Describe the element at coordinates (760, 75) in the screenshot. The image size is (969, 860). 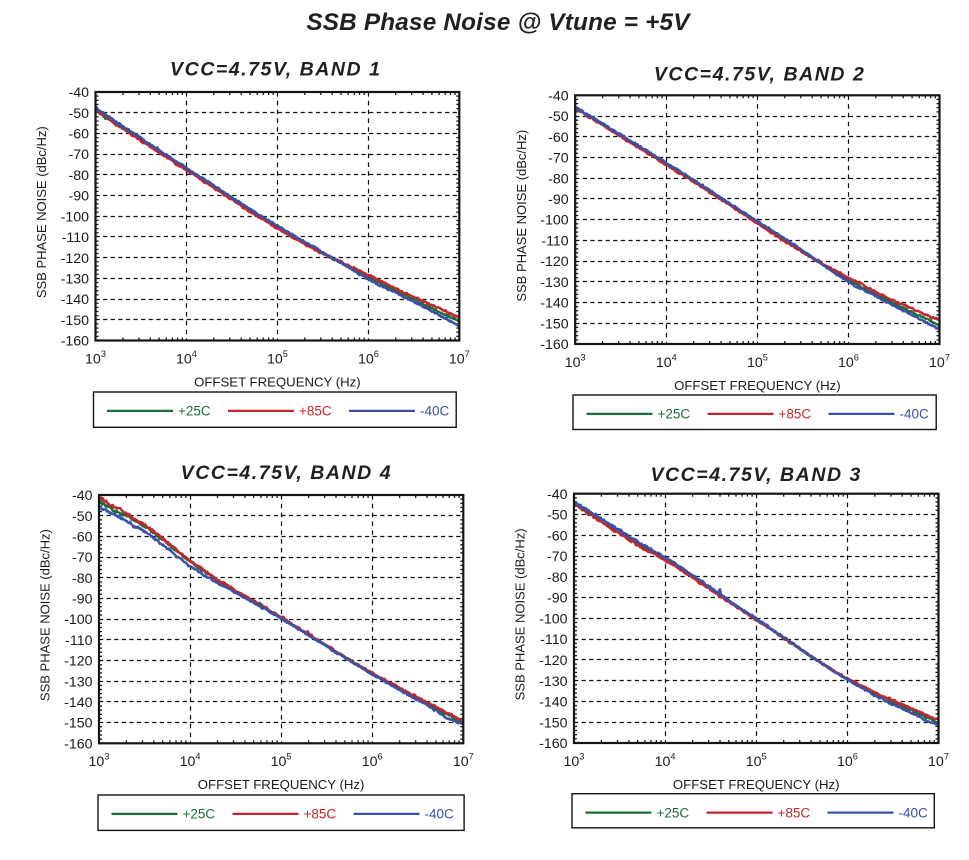
I see `svg-text: VCC=4.75V, BAND 2` at that location.